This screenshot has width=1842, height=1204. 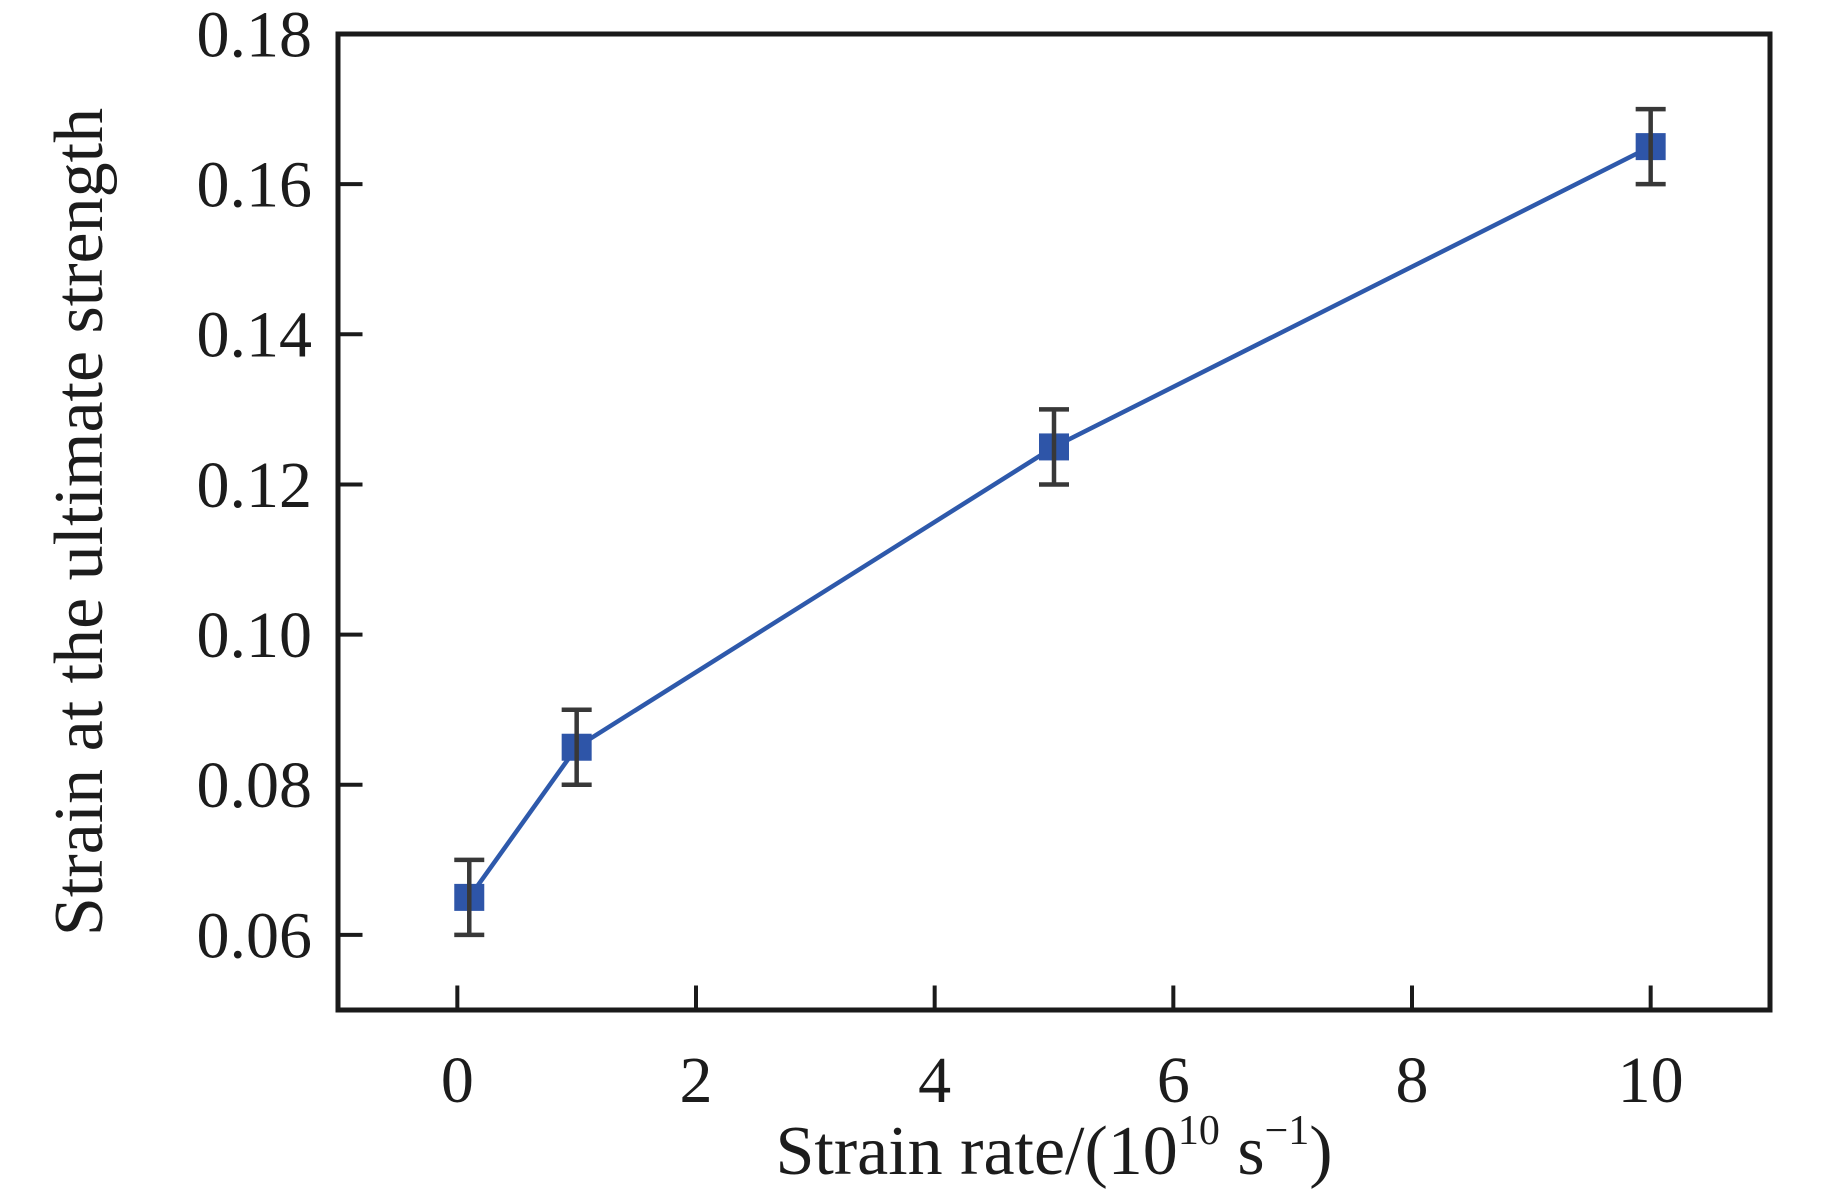 I want to click on y-tick-label: 0.08, so click(x=255, y=785).